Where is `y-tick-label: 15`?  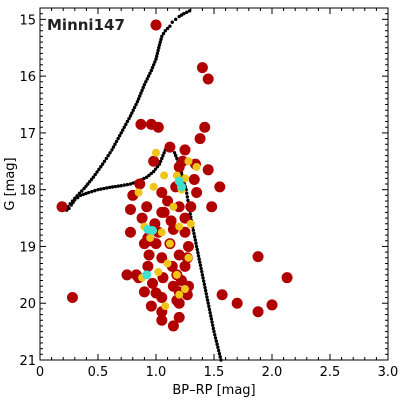
y-tick-label: 15 is located at coordinates (27, 20).